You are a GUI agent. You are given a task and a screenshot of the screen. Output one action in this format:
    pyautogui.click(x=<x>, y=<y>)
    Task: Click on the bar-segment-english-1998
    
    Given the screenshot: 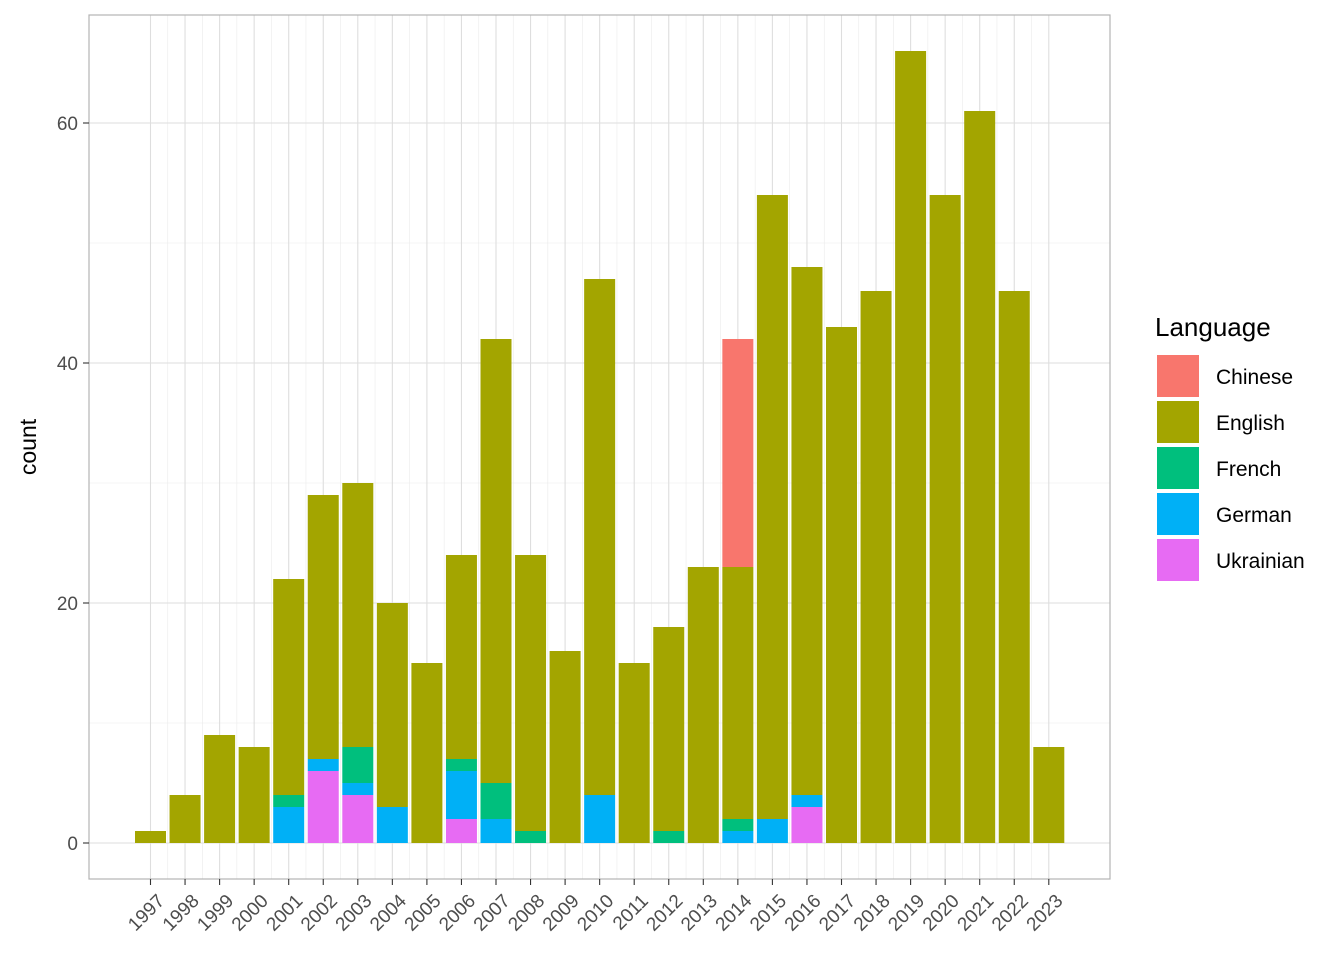 What is the action you would take?
    pyautogui.click(x=185, y=819)
    